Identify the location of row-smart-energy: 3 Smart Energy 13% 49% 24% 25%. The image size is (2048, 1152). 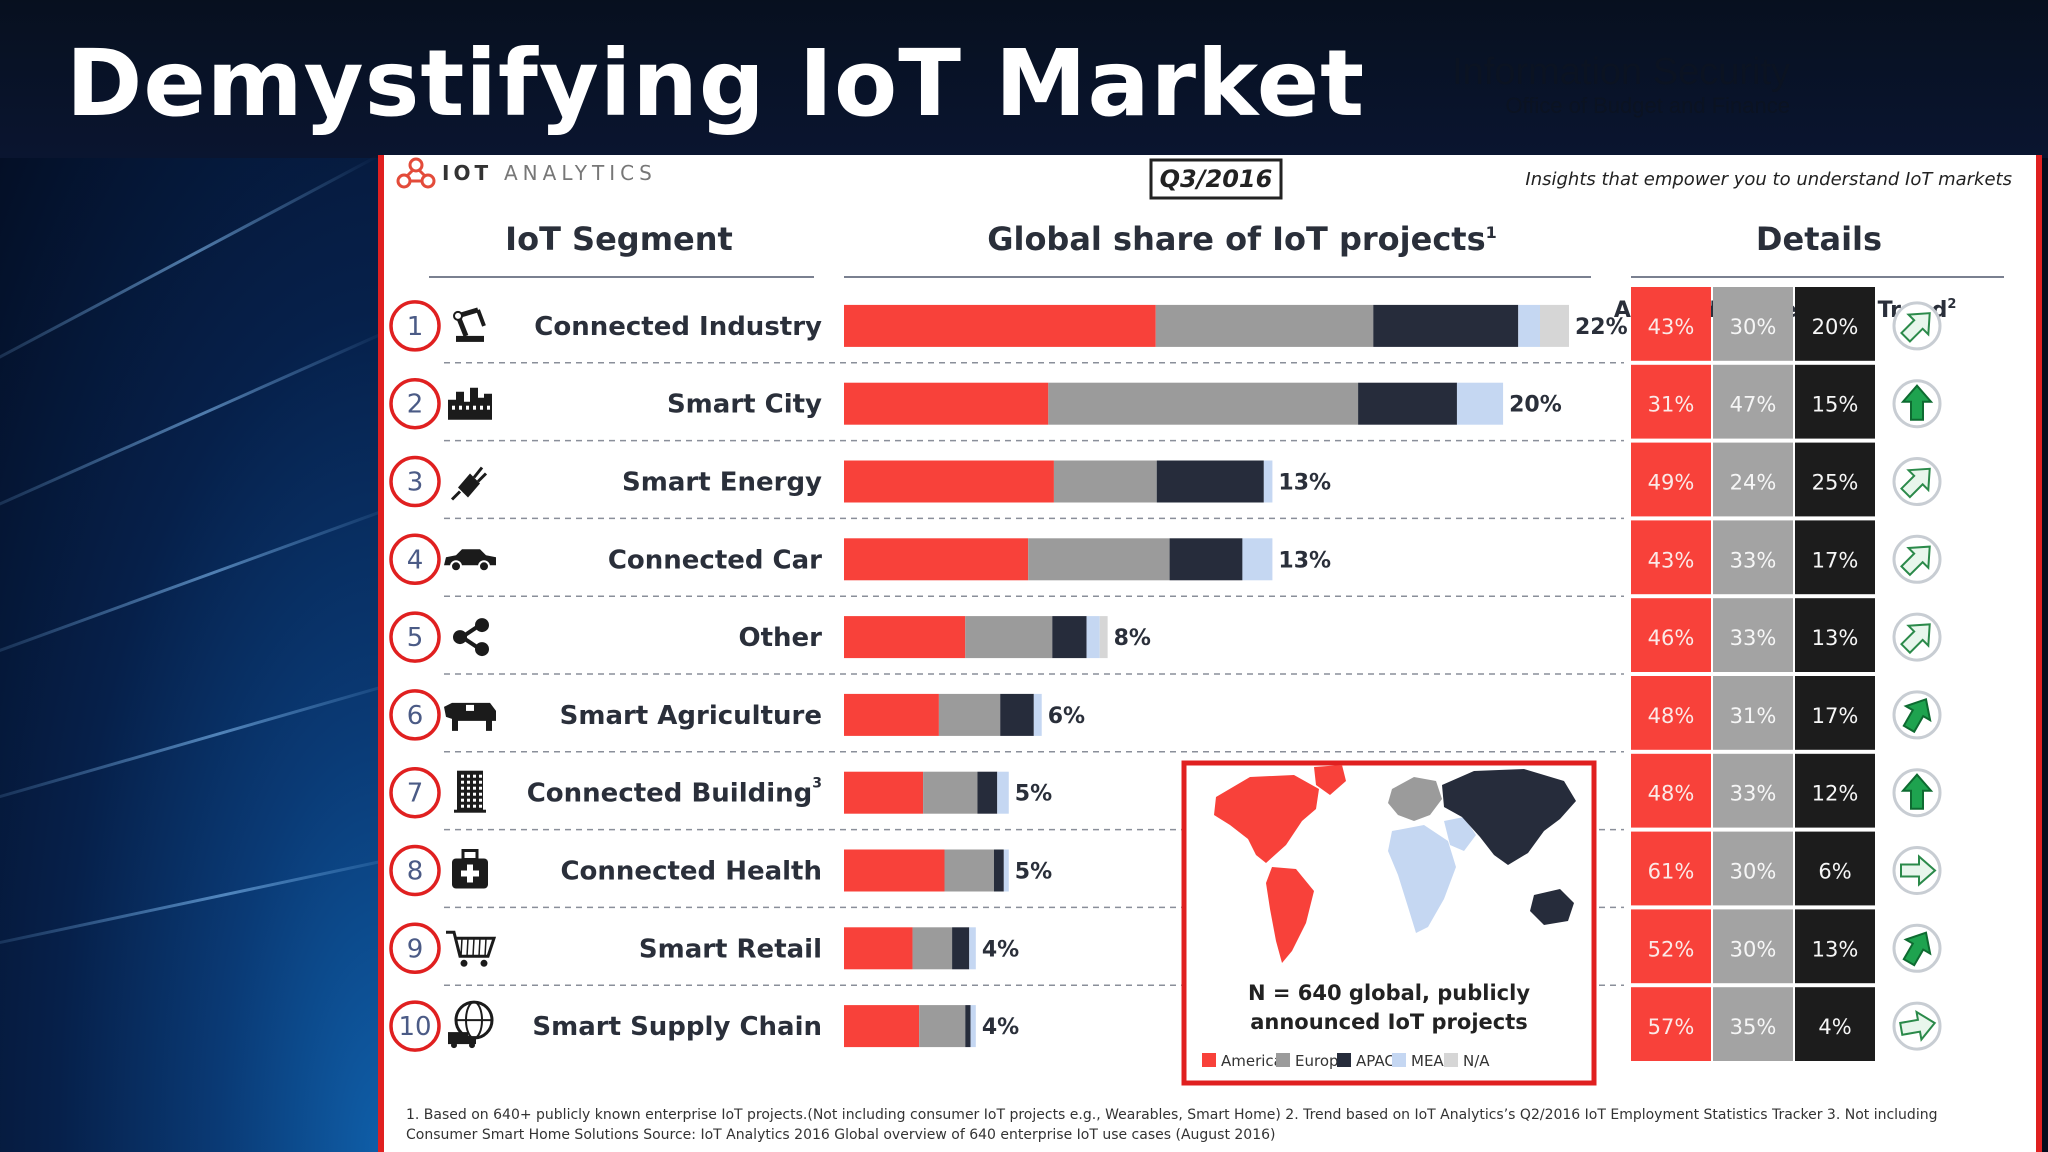
(1165, 479).